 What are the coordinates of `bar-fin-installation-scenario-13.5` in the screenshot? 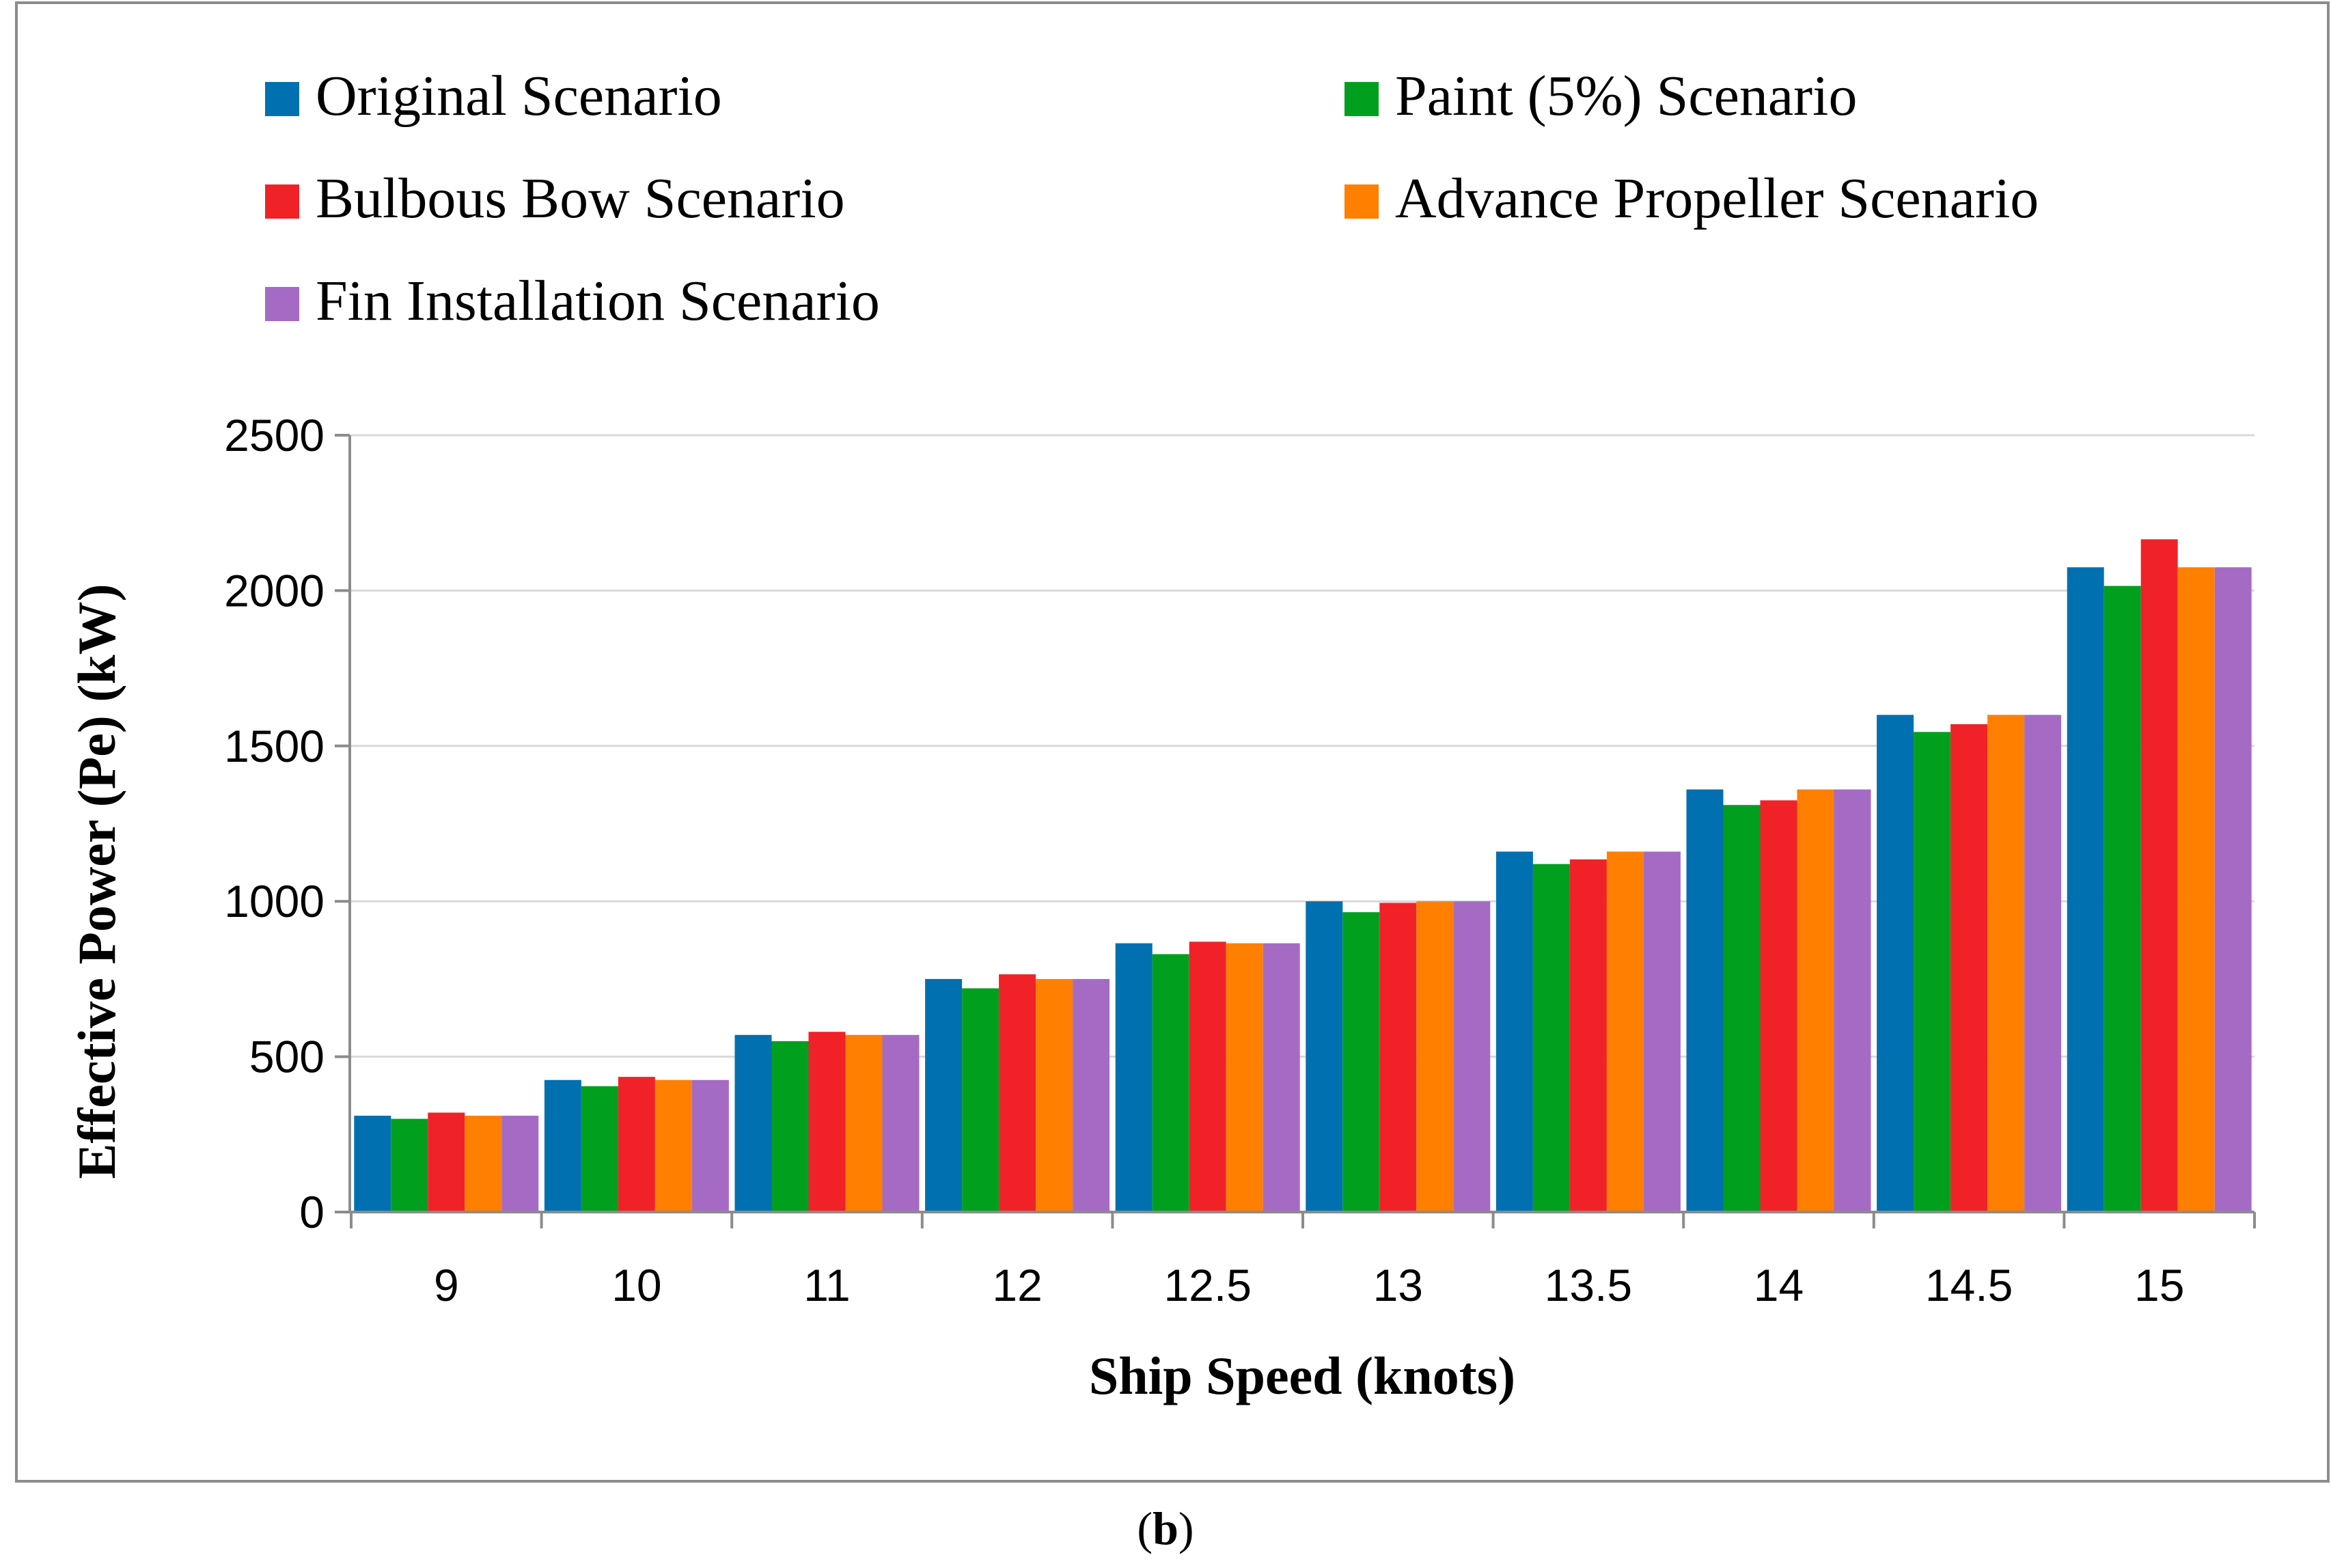 It's located at (1662, 1032).